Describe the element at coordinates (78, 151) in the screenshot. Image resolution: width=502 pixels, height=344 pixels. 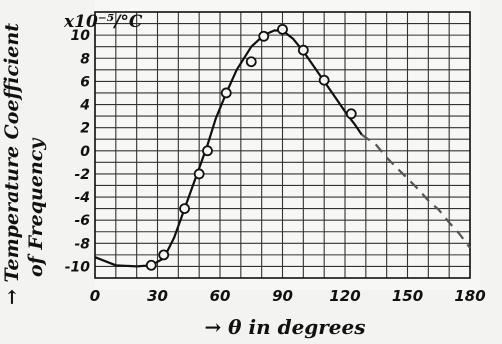
I see `y-tick-labels: 10 8 6 4 2 0 -2 -4 -6 -8 -10` at that location.